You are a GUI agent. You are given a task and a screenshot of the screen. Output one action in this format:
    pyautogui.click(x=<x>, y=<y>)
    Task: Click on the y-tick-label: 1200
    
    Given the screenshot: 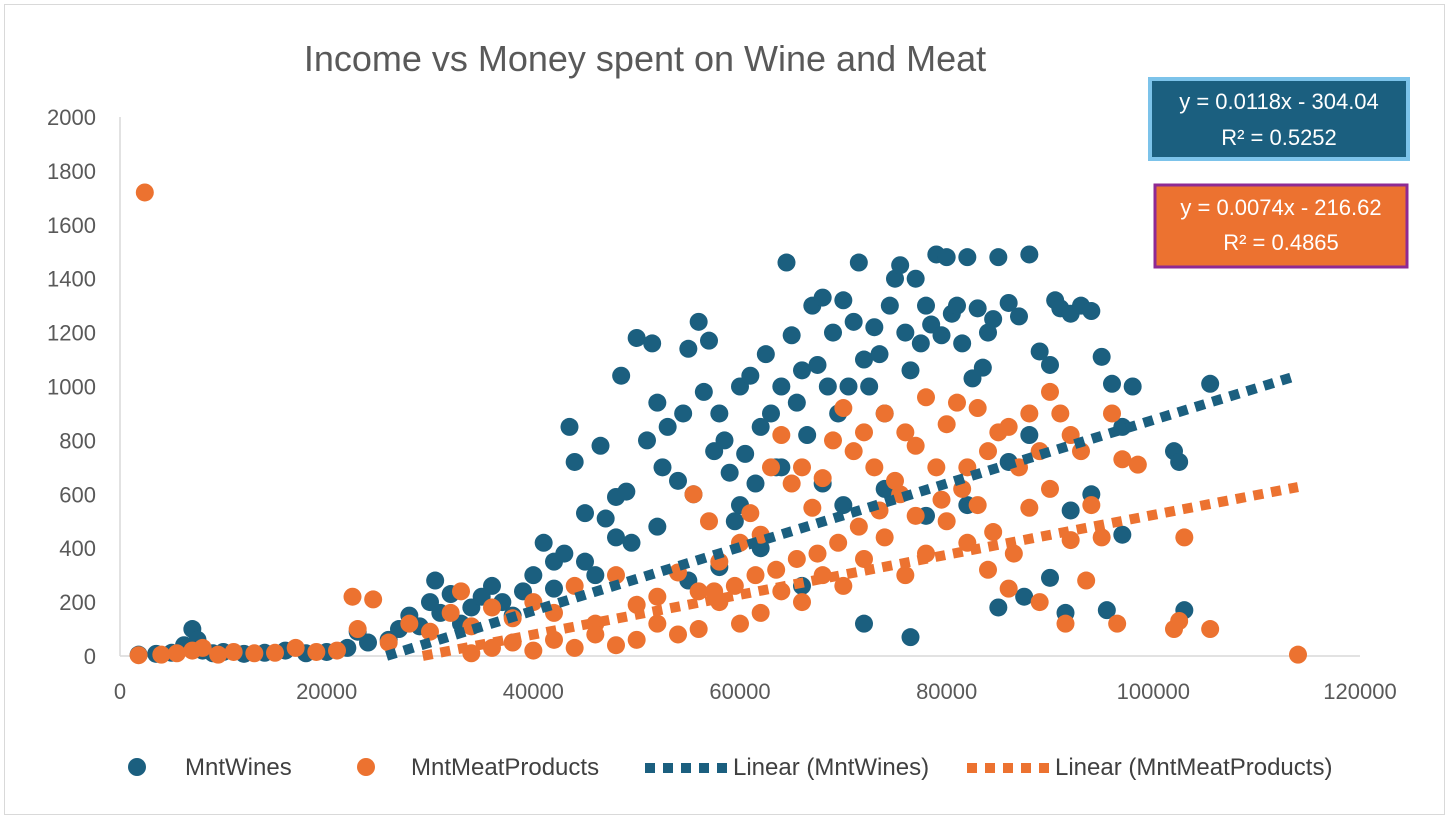 What is the action you would take?
    pyautogui.click(x=71, y=333)
    